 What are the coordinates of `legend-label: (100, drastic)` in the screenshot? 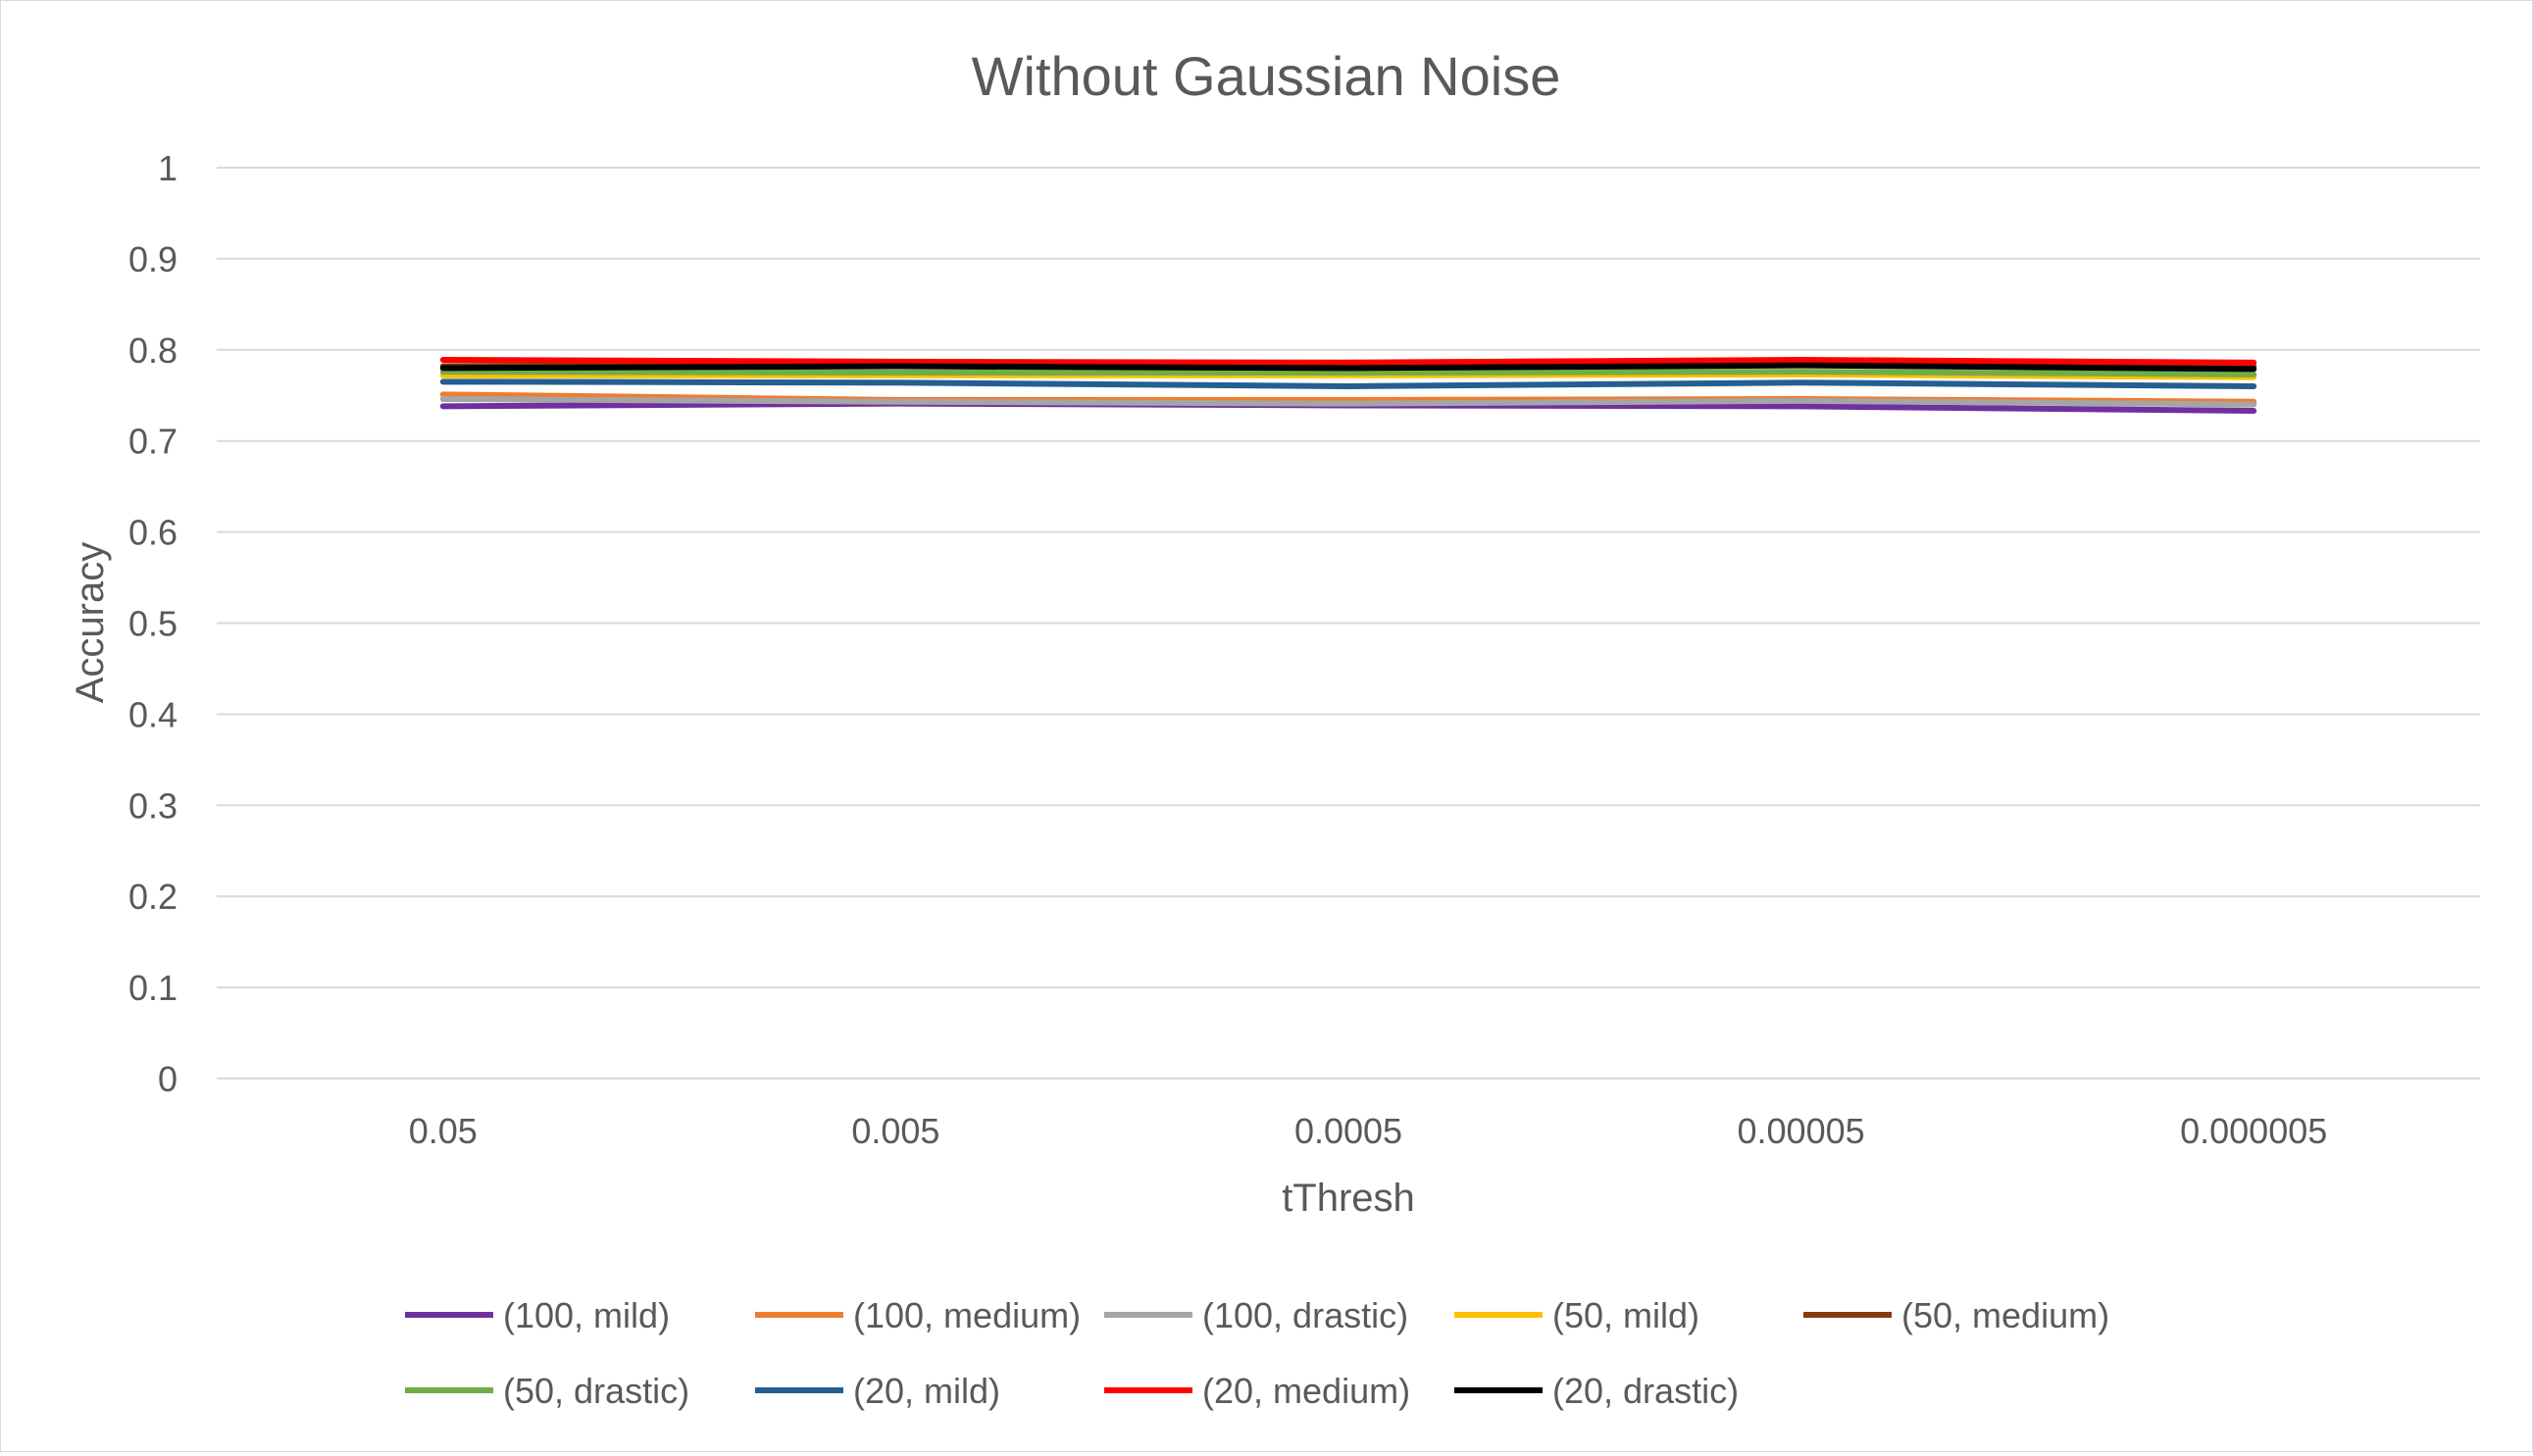 It's located at (1305, 1315).